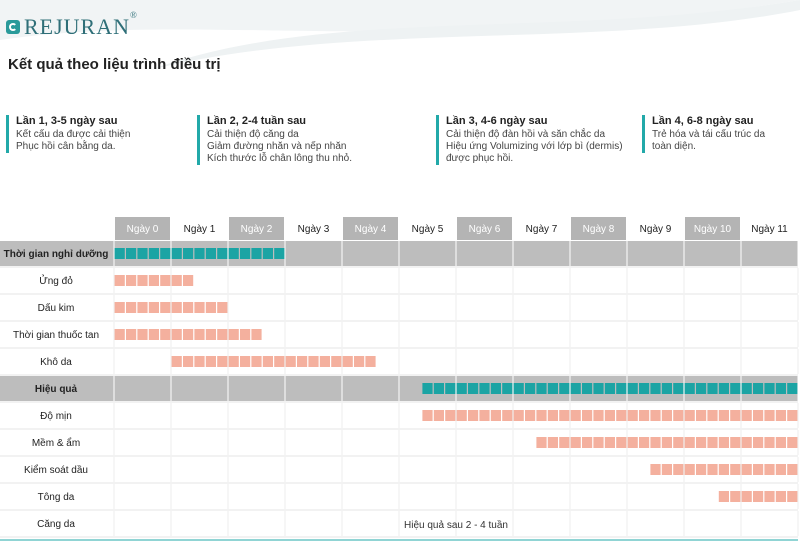 Image resolution: width=800 pixels, height=560 pixels. Describe the element at coordinates (674, 146) in the screenshot. I see `phase-line: toàn diện.` at that location.